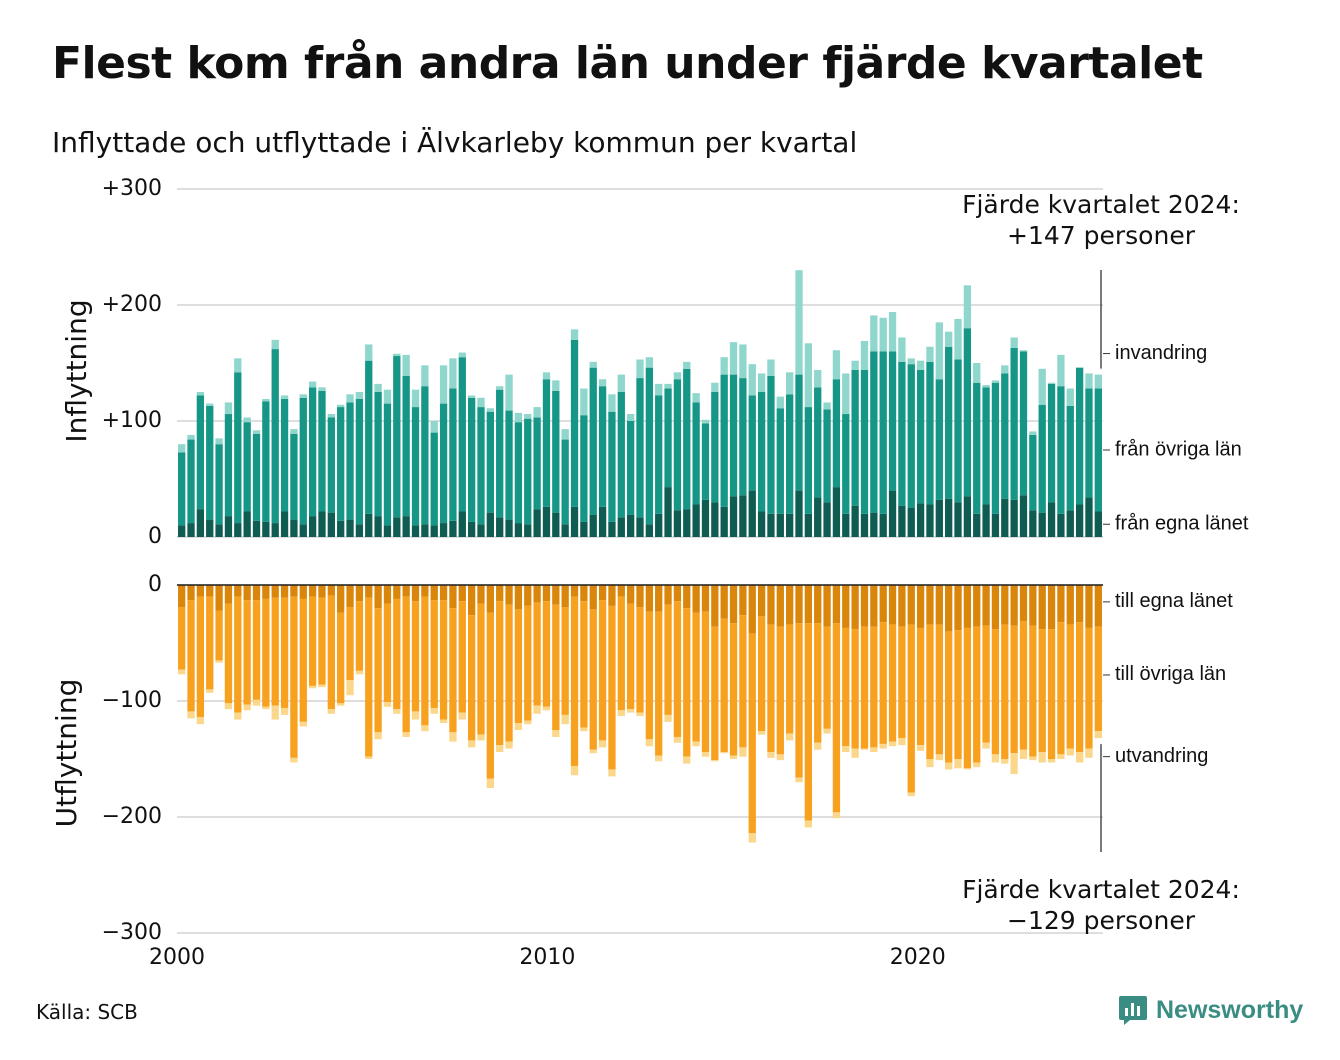 Image resolution: width=1340 pixels, height=1060 pixels. What do you see at coordinates (132, 362) in the screenshot?
I see `y-ticks-top: 0 +100 +200 +300` at bounding box center [132, 362].